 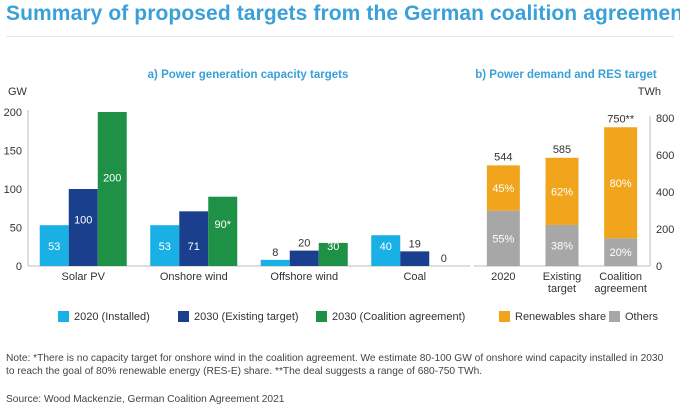 I want to click on chart-b-segment-label: 38%, so click(x=562, y=246).